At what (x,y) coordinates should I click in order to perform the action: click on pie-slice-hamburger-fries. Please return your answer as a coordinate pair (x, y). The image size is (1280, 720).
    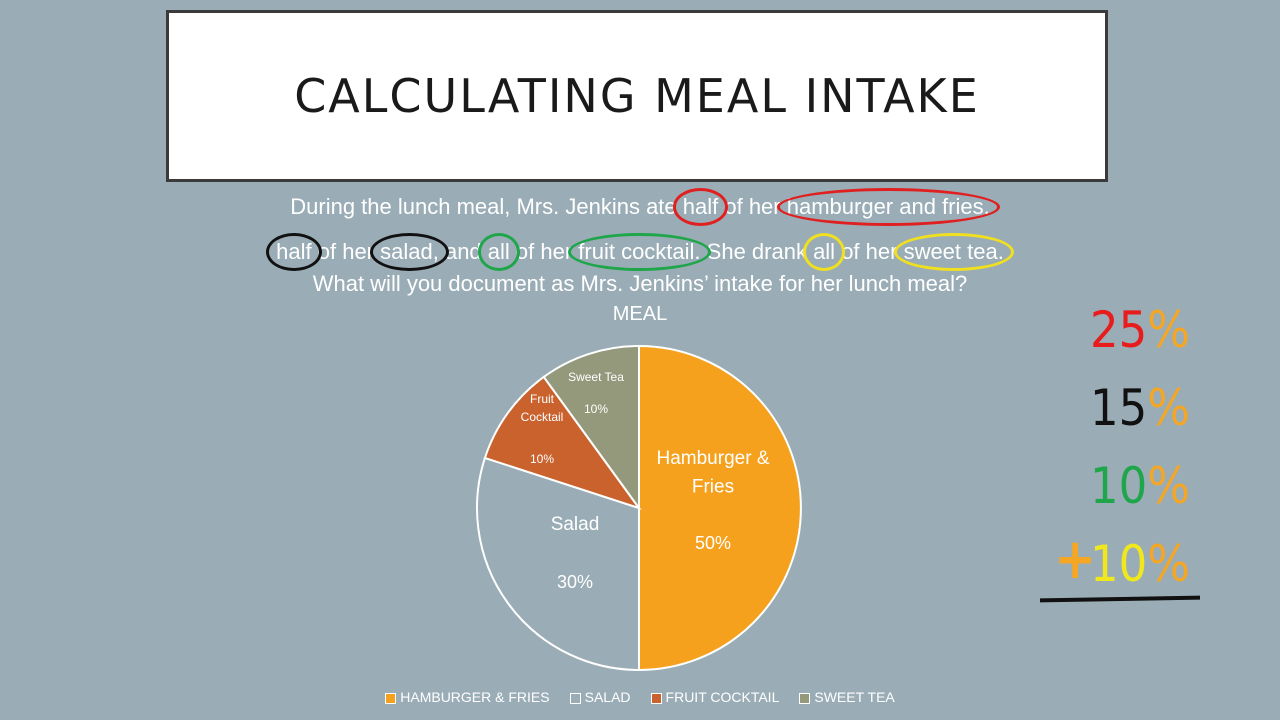
    Looking at the image, I should click on (720, 508).